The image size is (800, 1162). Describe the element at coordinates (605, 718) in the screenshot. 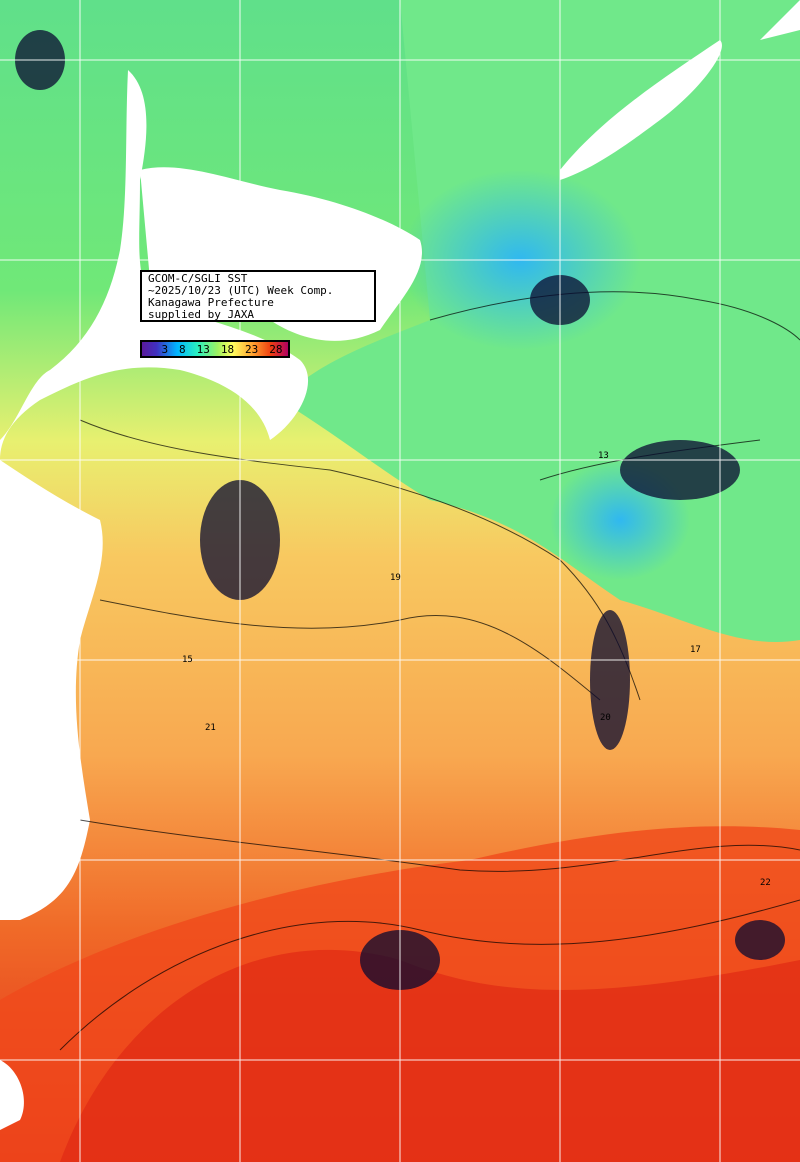

I see `contour-label: 20` at that location.